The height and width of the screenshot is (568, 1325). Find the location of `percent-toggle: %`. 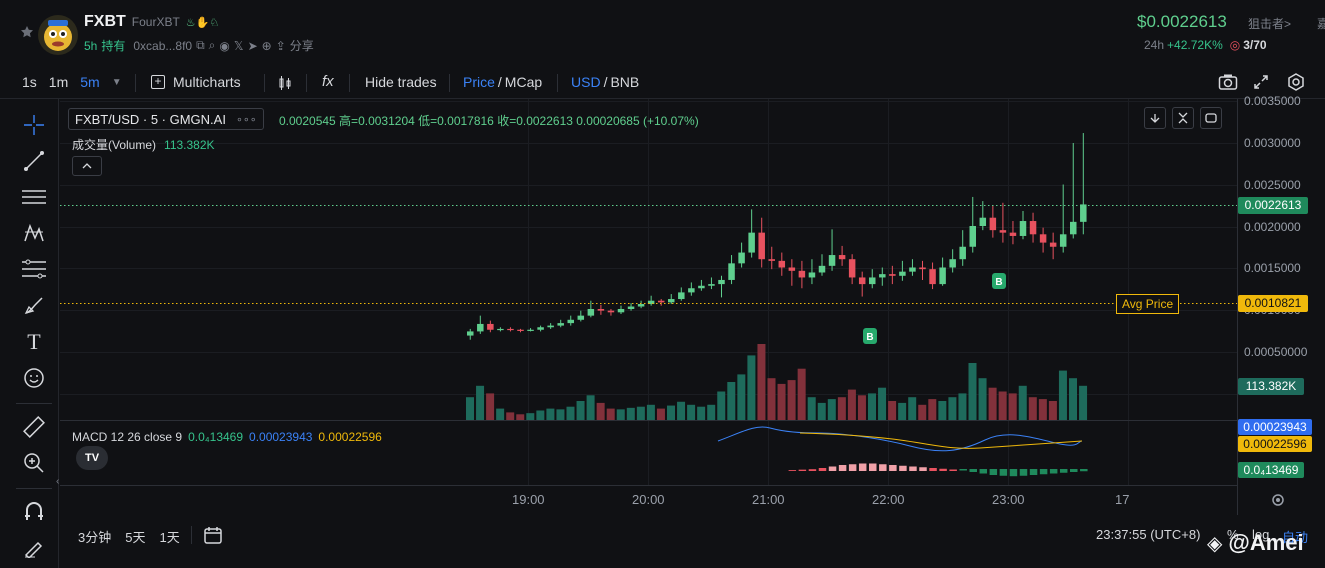

percent-toggle: % is located at coordinates (1233, 534).